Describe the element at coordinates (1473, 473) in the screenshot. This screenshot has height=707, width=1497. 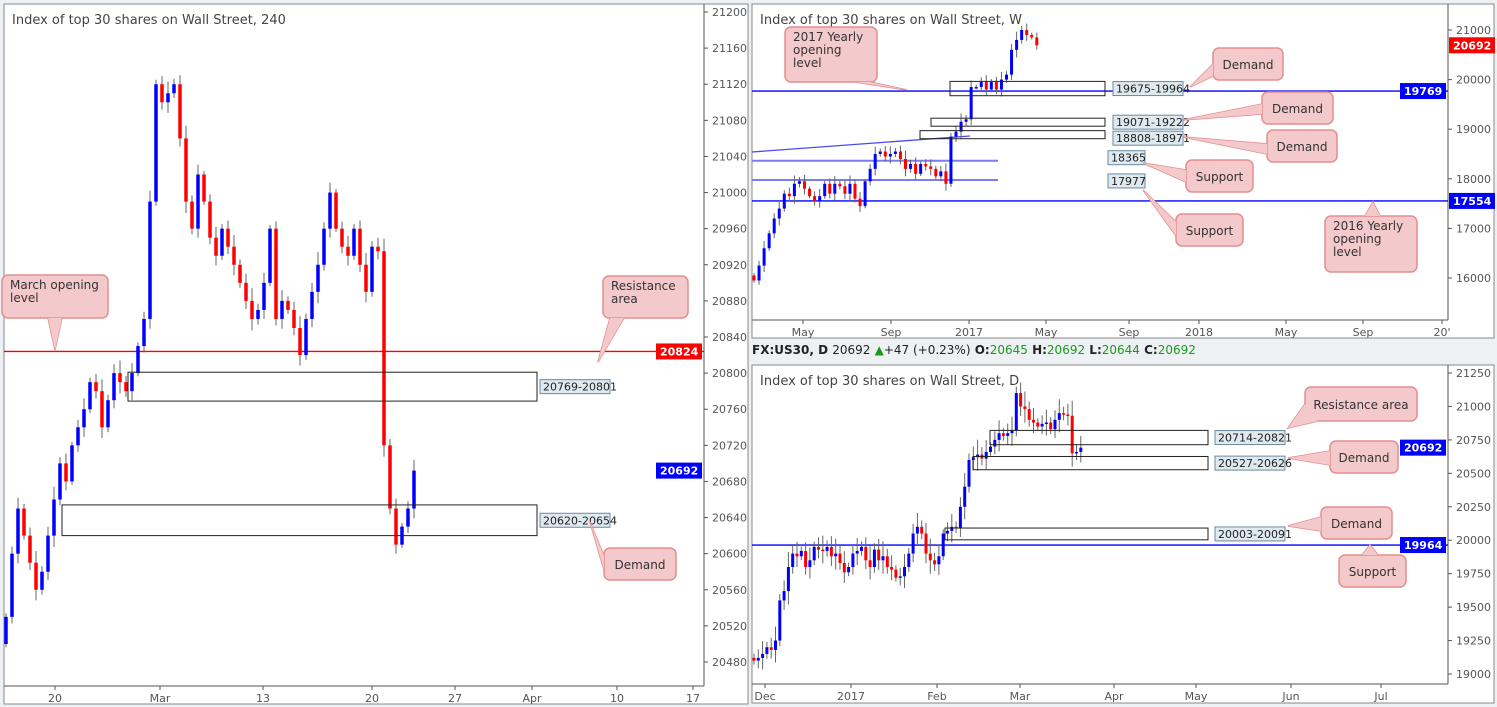
I see `y-tick-label: 20500` at that location.